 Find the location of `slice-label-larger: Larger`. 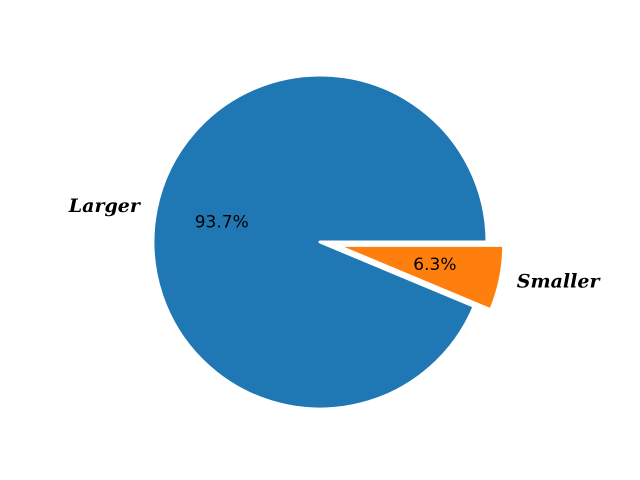

slice-label-larger: Larger is located at coordinates (105, 206).